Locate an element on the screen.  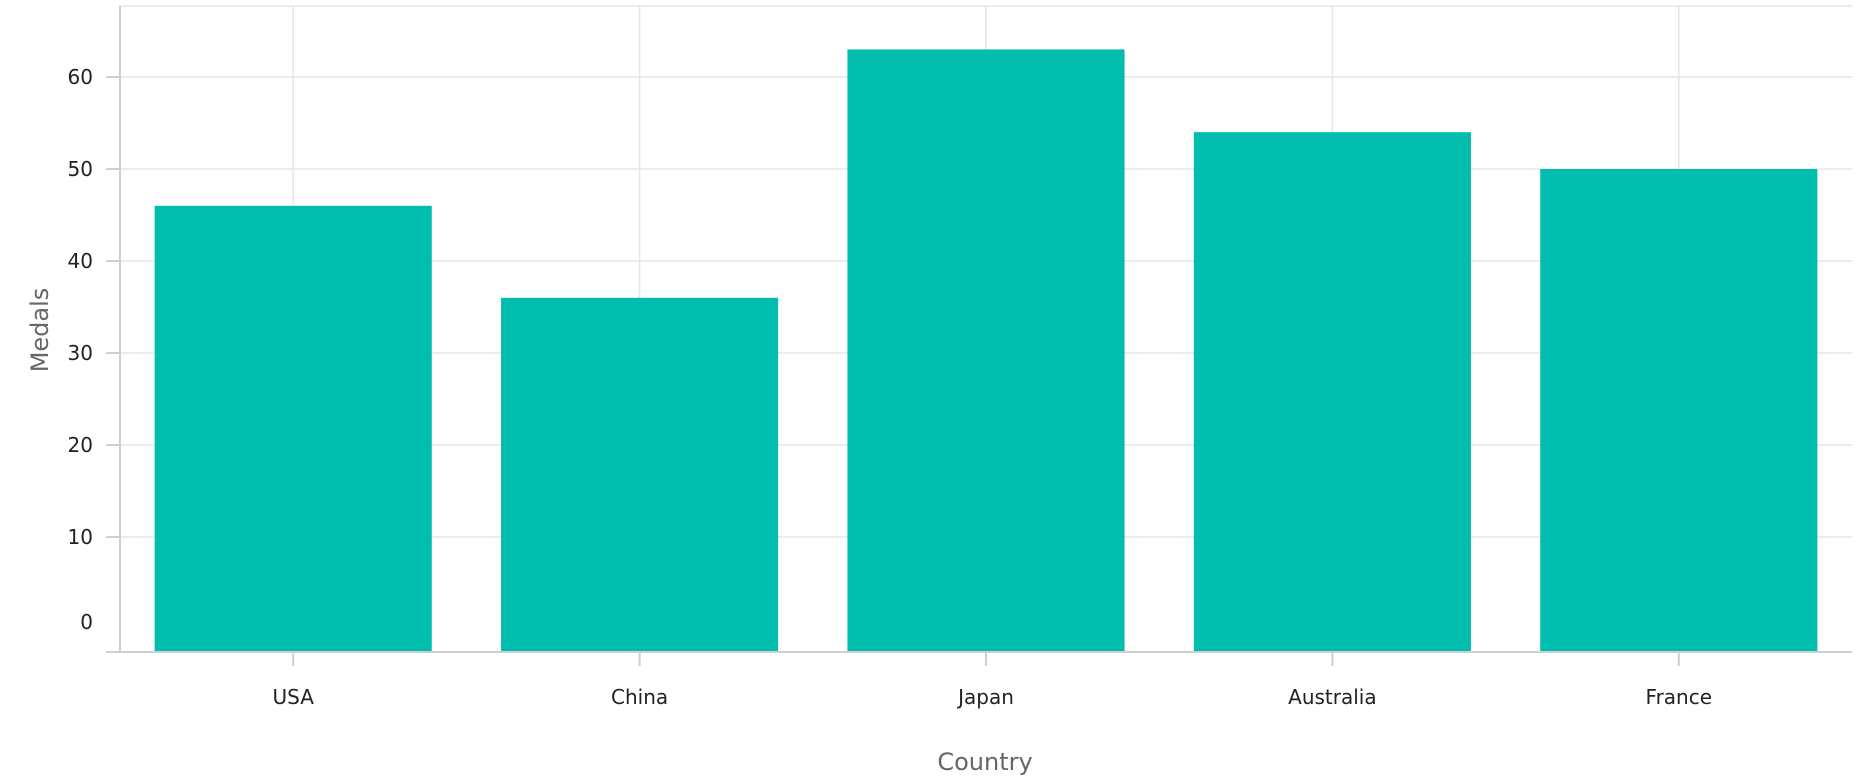
y-tick-label: 40 is located at coordinates (80, 261).